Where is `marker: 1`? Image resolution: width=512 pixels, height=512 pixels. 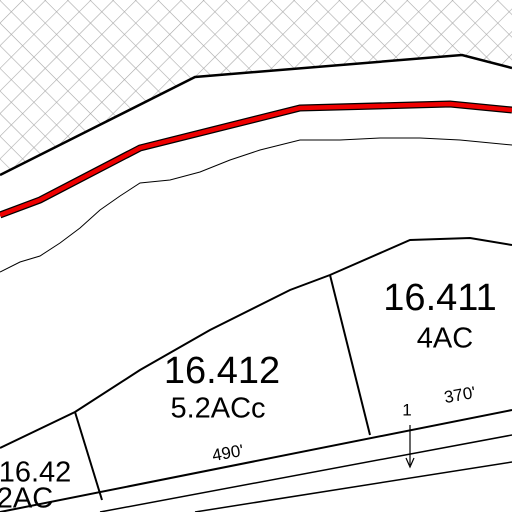 marker: 1 is located at coordinates (406, 409).